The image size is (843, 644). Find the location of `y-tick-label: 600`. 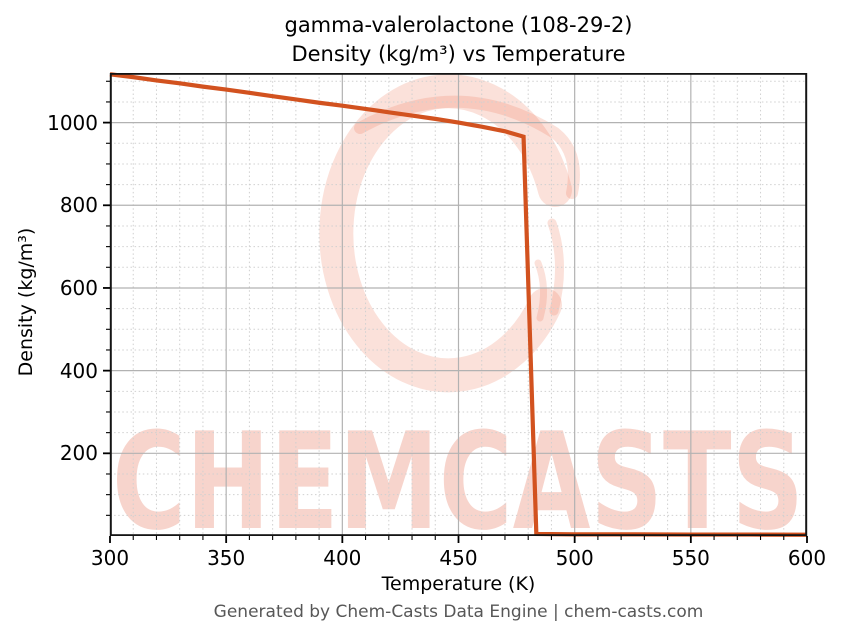

y-tick-label: 600 is located at coordinates (78, 287).